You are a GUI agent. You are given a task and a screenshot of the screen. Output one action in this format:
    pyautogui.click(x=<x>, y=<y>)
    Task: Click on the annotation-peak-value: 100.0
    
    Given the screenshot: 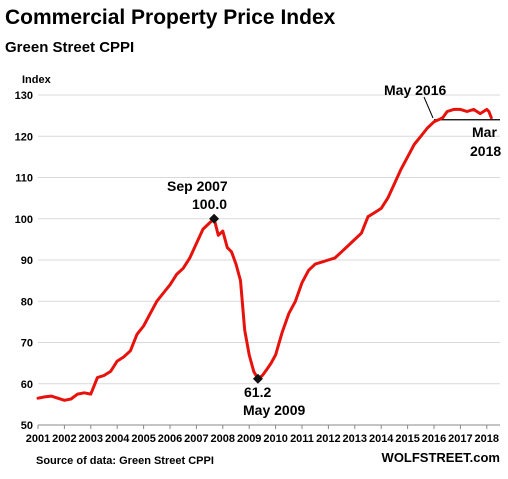 What is the action you would take?
    pyautogui.click(x=209, y=204)
    